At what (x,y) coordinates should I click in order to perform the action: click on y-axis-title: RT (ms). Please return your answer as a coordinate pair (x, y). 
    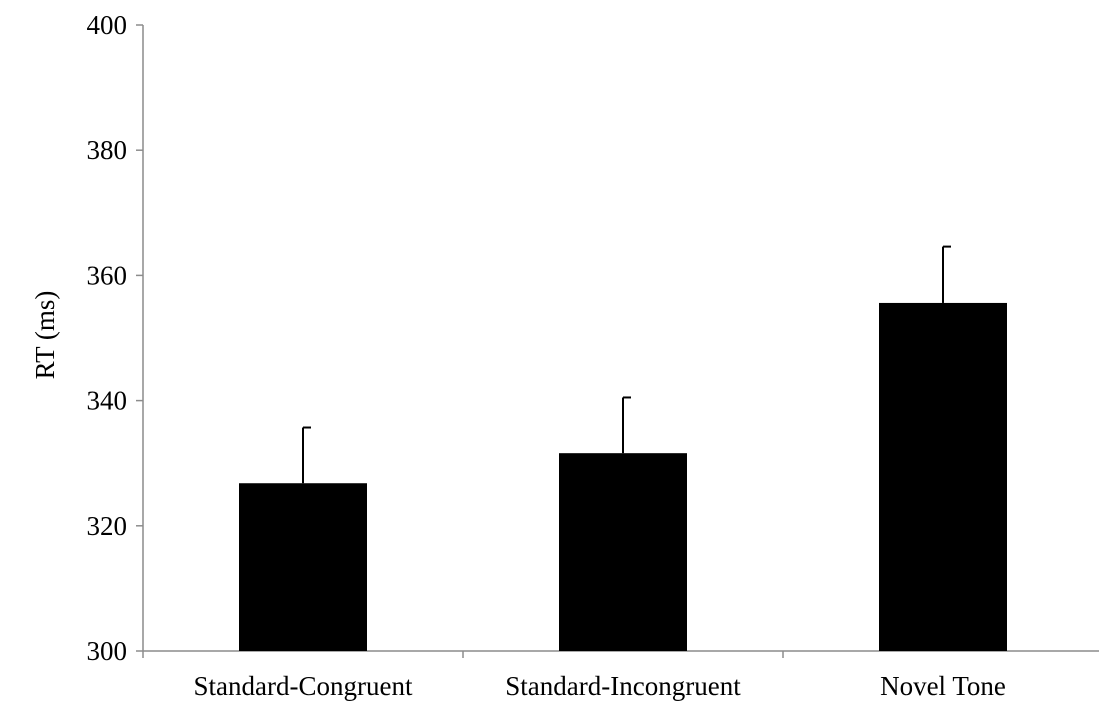
    Looking at the image, I should click on (45, 335).